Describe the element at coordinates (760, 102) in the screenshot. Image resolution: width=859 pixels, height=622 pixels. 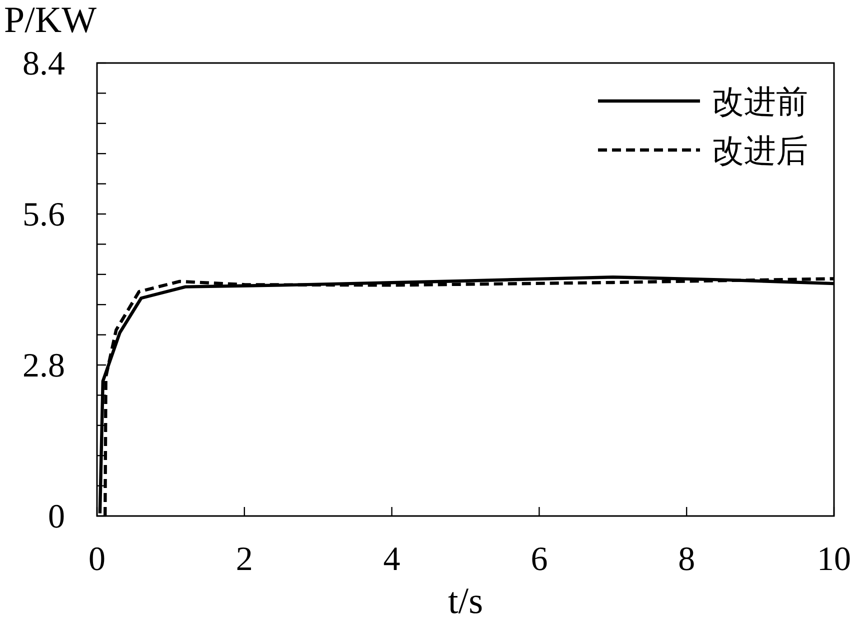
I see `legend-label: 改进前` at that location.